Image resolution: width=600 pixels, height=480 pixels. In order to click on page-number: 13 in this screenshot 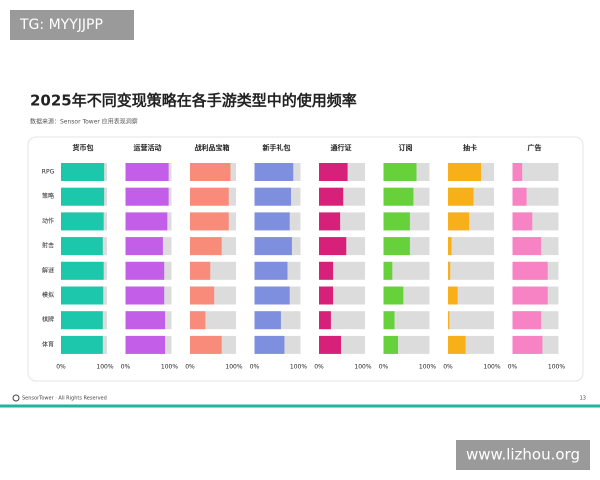, I will do `click(583, 399)`.